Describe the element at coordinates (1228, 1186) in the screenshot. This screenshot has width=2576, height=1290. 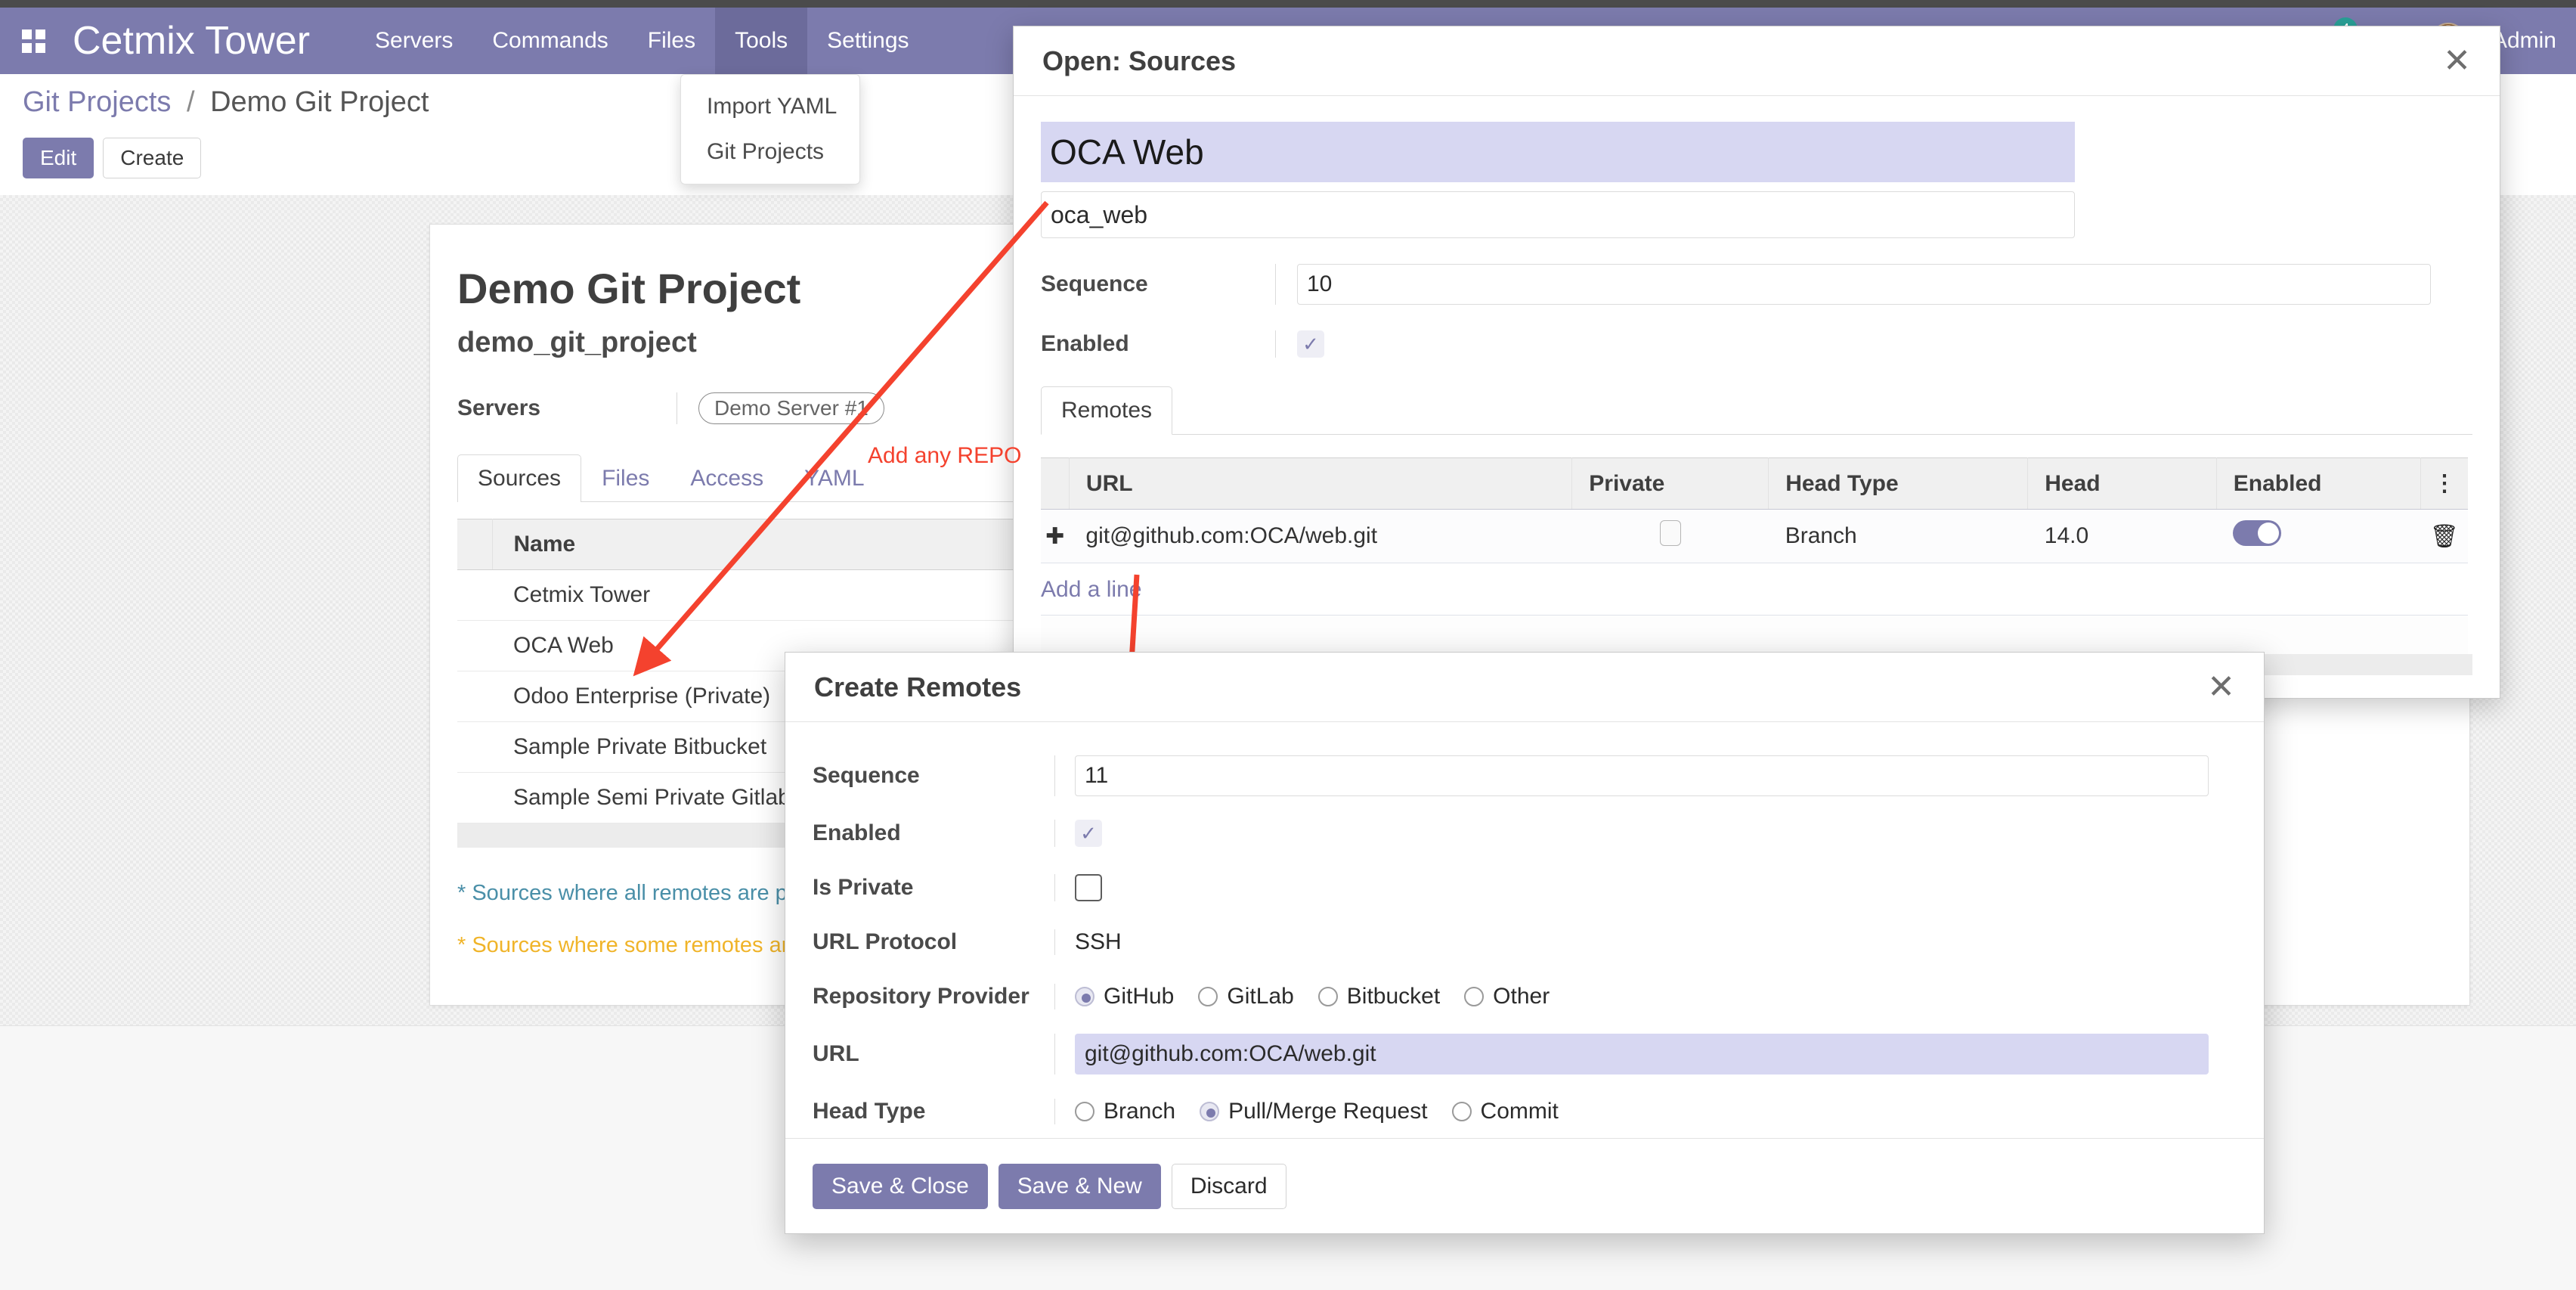
I see `discard-button: Discard` at that location.